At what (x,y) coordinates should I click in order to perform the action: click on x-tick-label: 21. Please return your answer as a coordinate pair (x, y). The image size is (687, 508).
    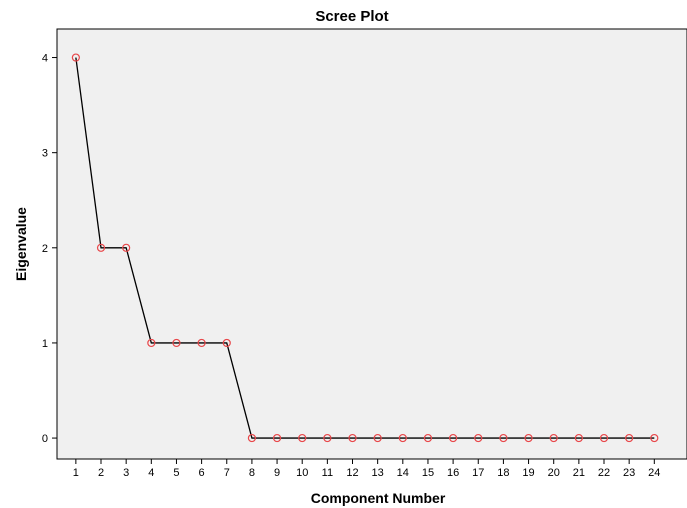
    Looking at the image, I should click on (579, 473).